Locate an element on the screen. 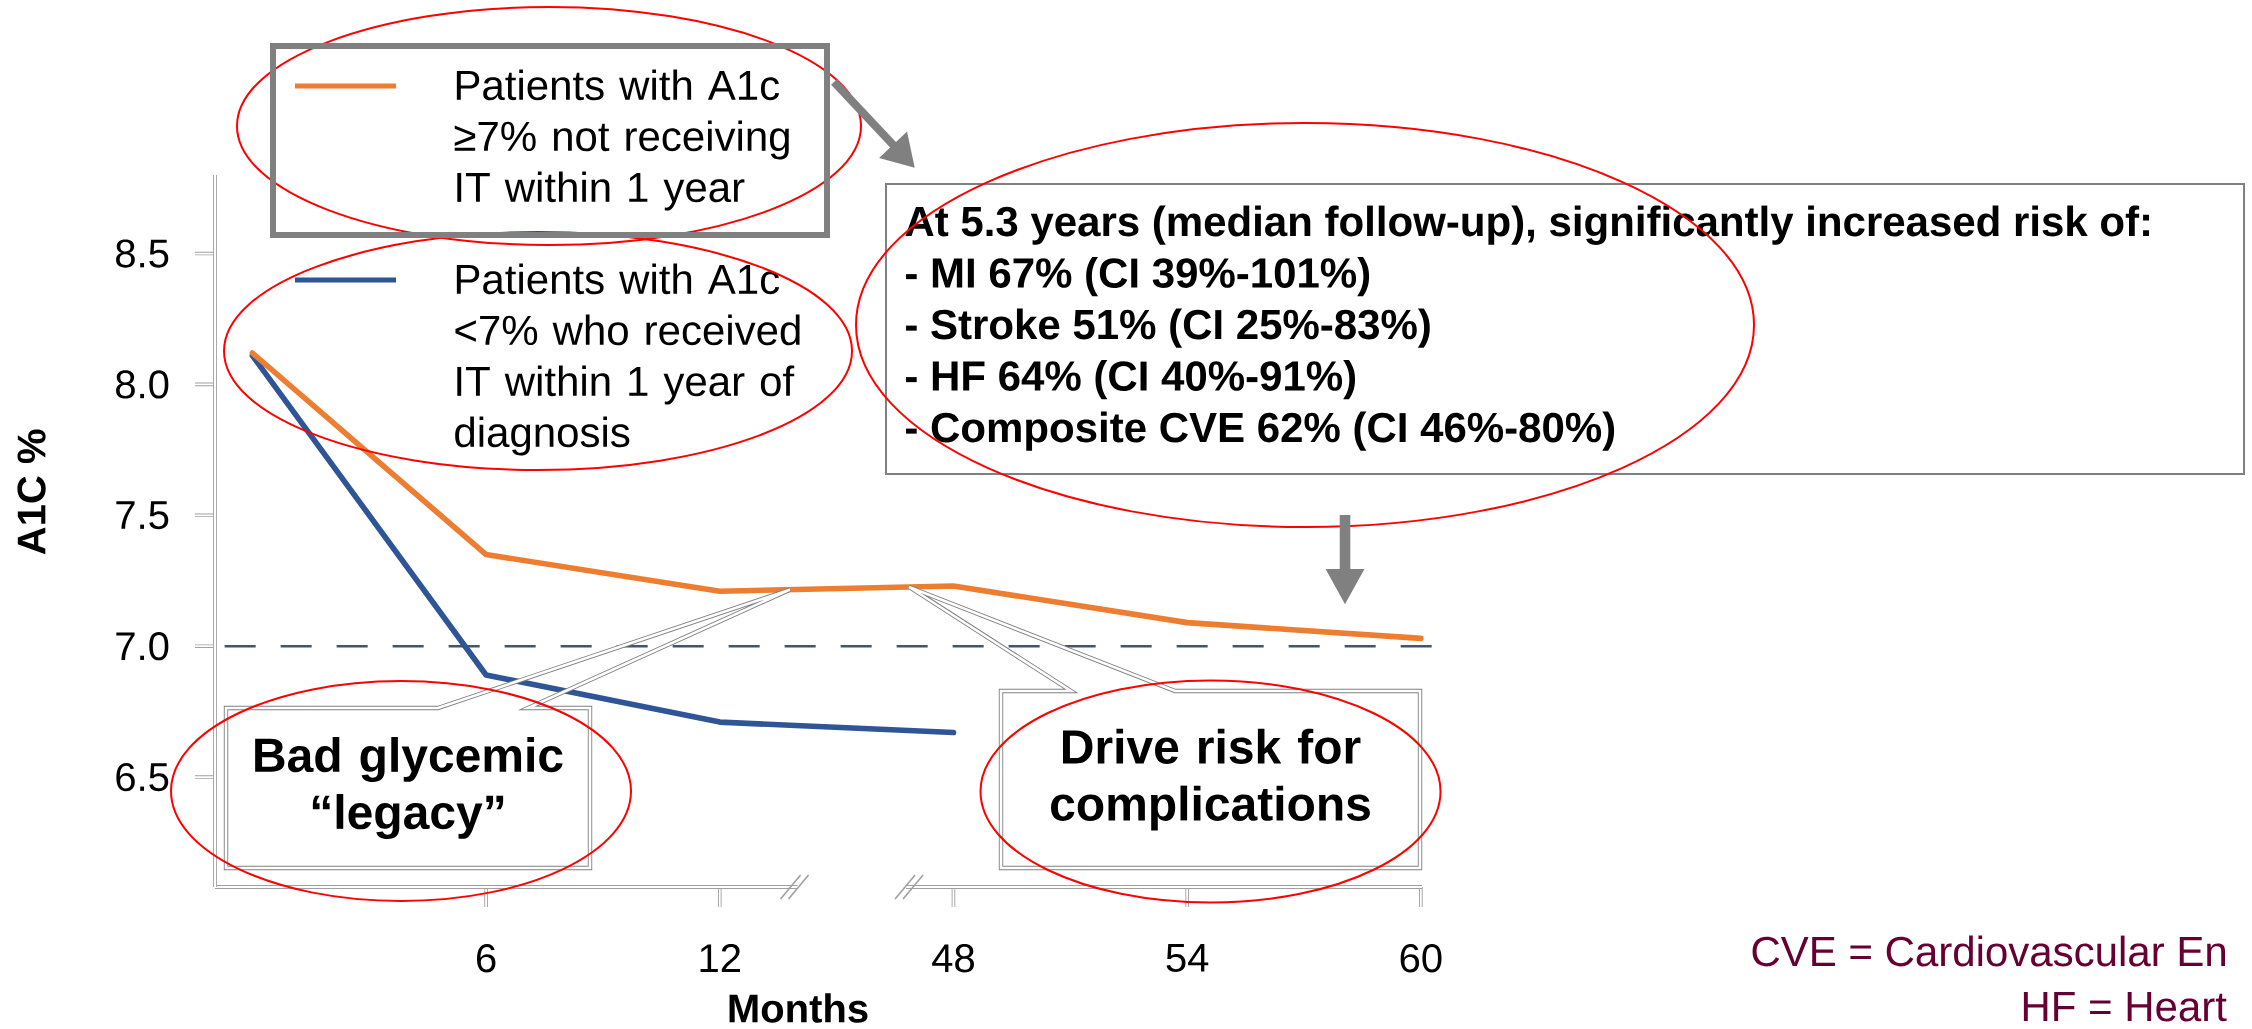 The height and width of the screenshot is (1029, 2252). text: CVE = Cardiovascular En is located at coordinates (1988, 951).